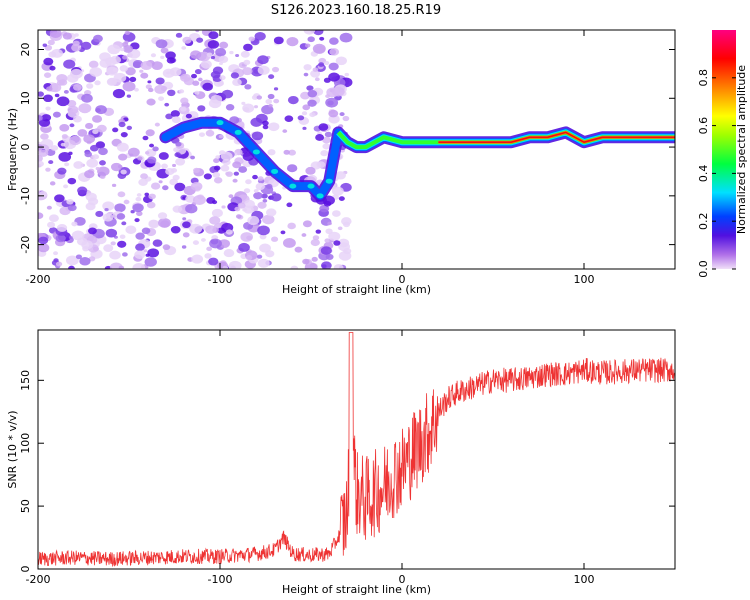 The width and height of the screenshot is (750, 600). Describe the element at coordinates (220, 279) in the screenshot. I see `spectrogram-xtick-label: -100` at that location.